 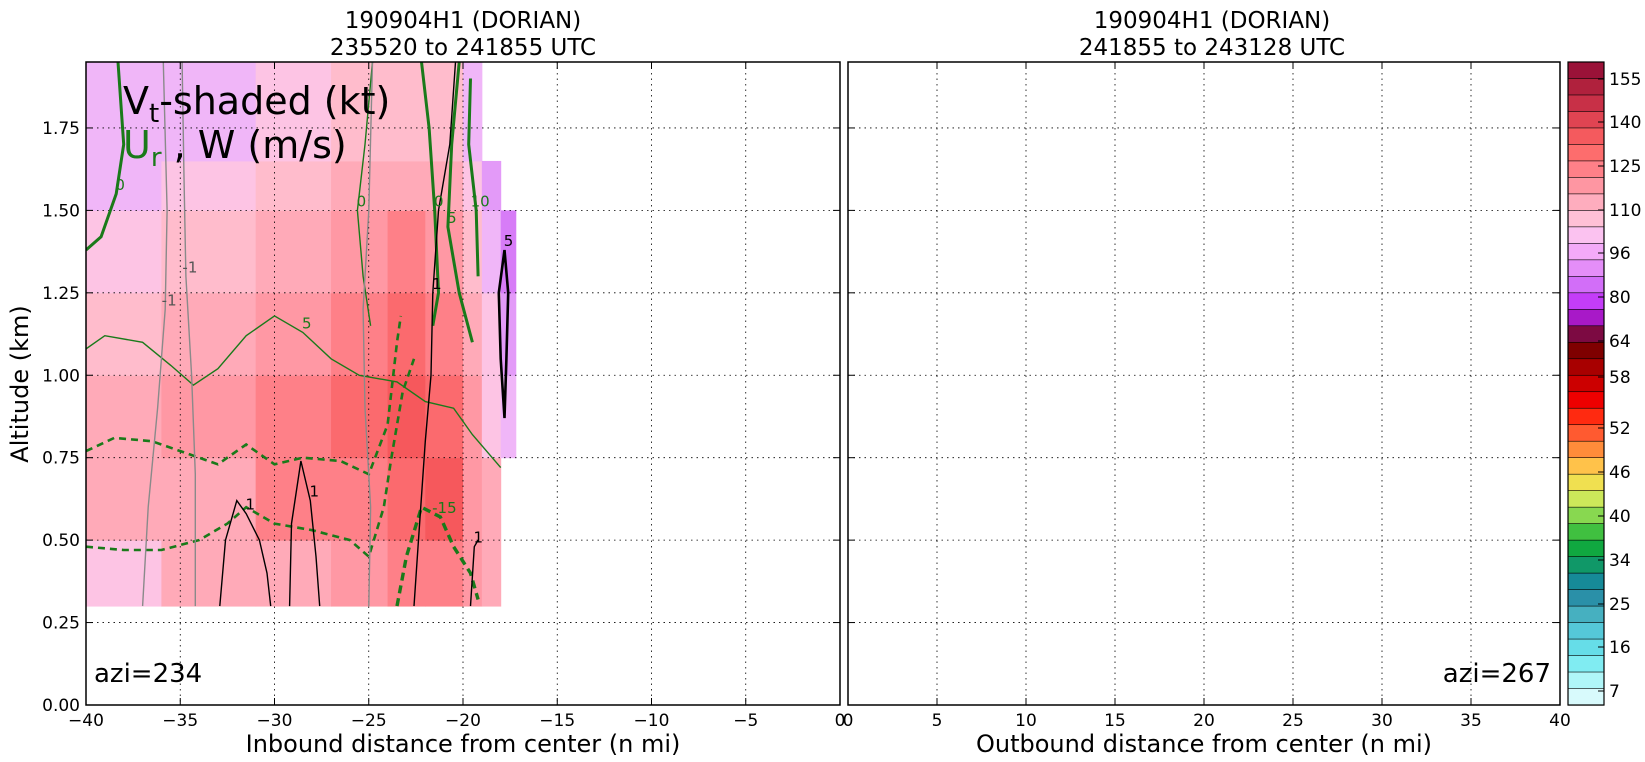 What do you see at coordinates (557, 721) in the screenshot?
I see `x-tick-label: −15` at bounding box center [557, 721].